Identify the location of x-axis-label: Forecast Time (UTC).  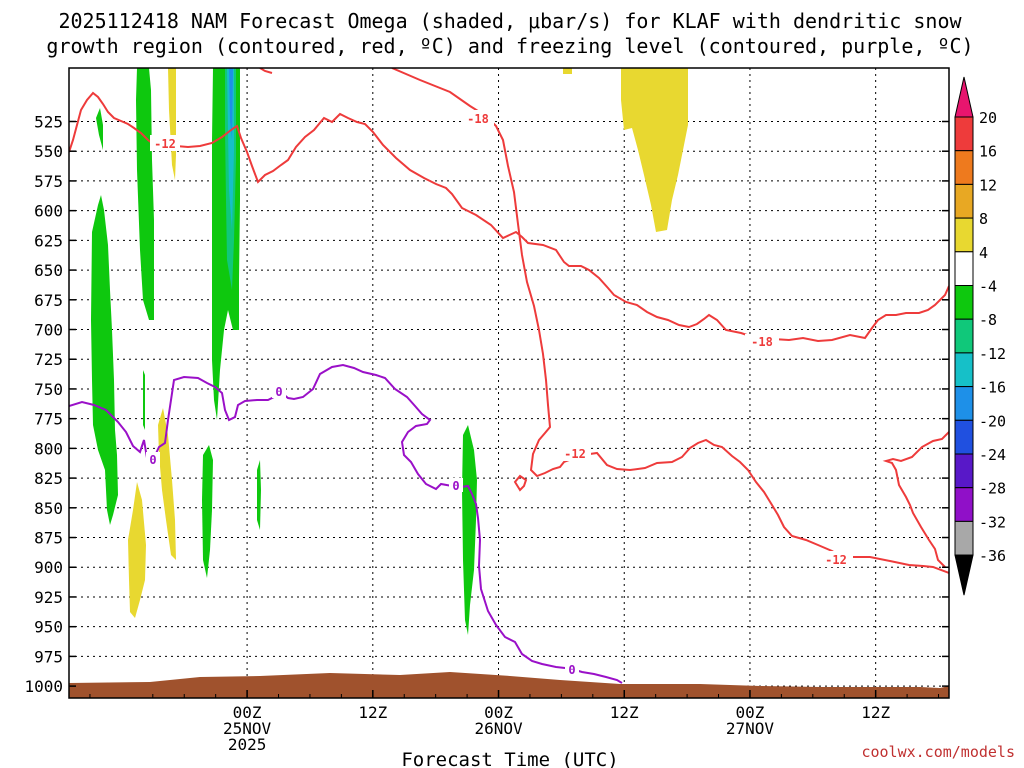
(509, 758).